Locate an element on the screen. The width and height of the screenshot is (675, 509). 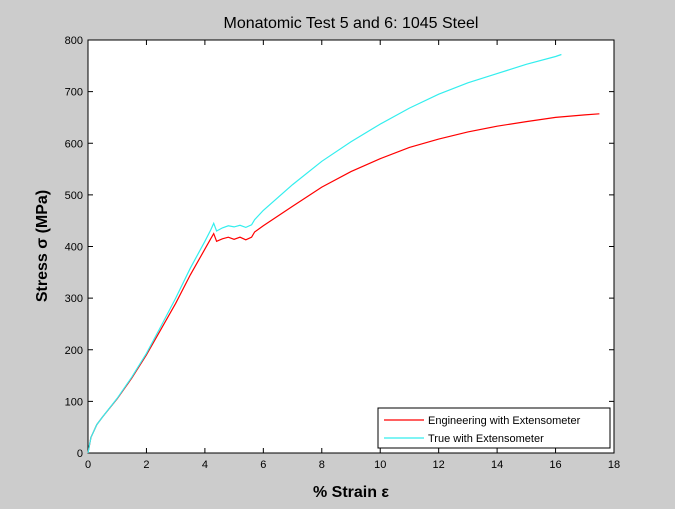
y-tick-label: 700 is located at coordinates (74, 93).